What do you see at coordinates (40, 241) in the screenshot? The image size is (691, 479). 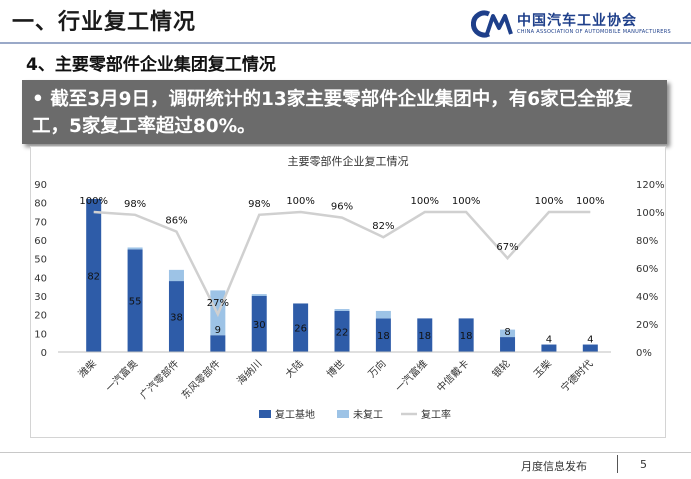 I see `y-axis-tick-label: 60` at bounding box center [40, 241].